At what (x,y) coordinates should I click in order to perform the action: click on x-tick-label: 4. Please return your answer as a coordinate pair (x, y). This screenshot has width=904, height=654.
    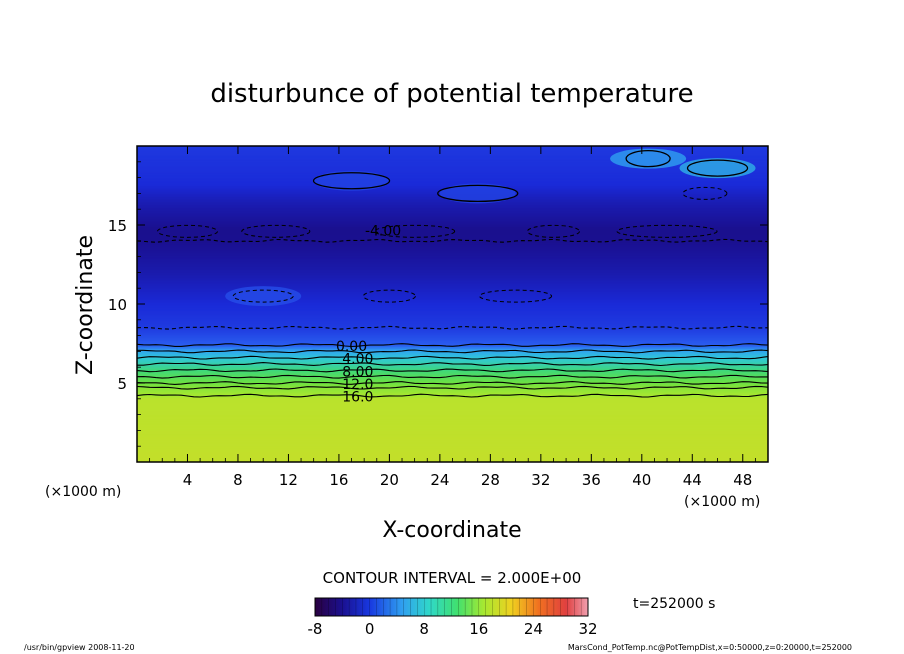
    Looking at the image, I should click on (188, 480).